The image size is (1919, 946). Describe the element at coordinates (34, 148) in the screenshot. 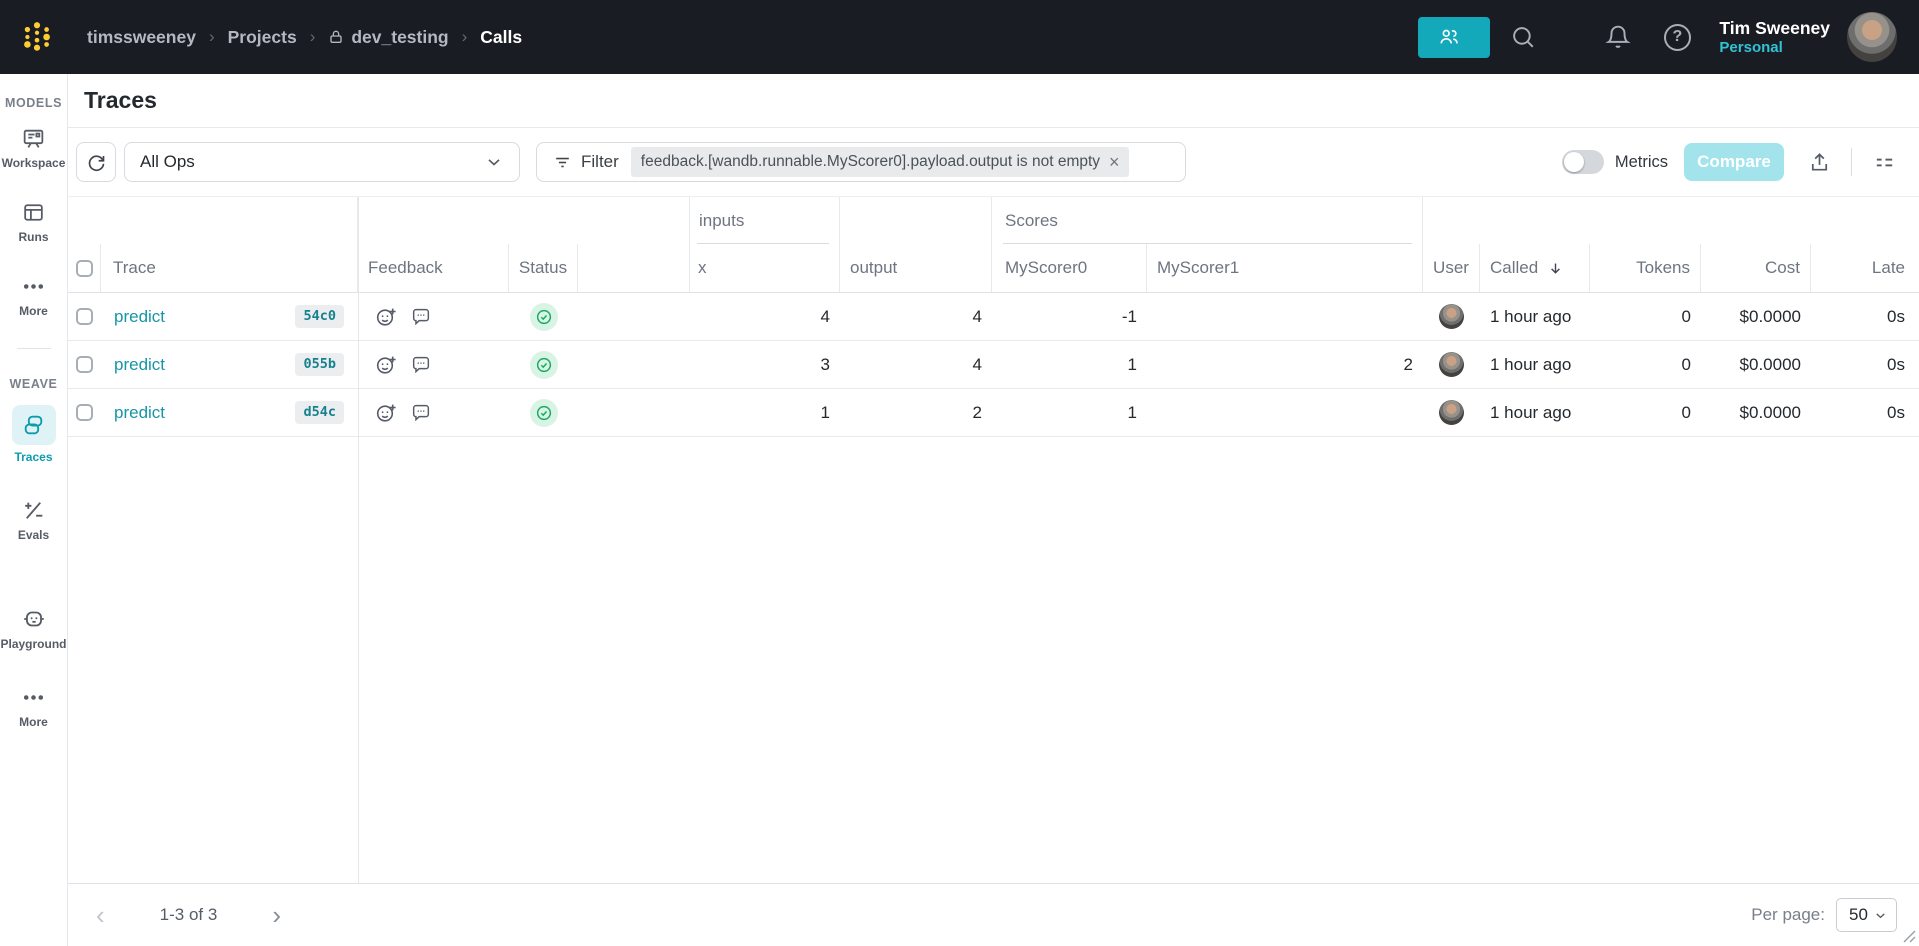

I see `sidebar-item-workspace: Workspace` at that location.